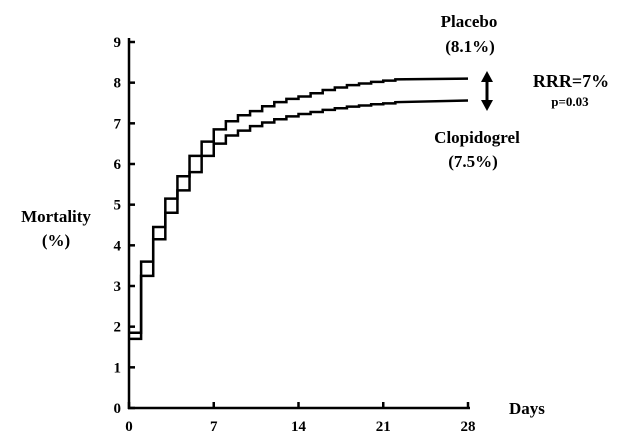 Image resolution: width=632 pixels, height=435 pixels. I want to click on x-tick-label: 7, so click(214, 427).